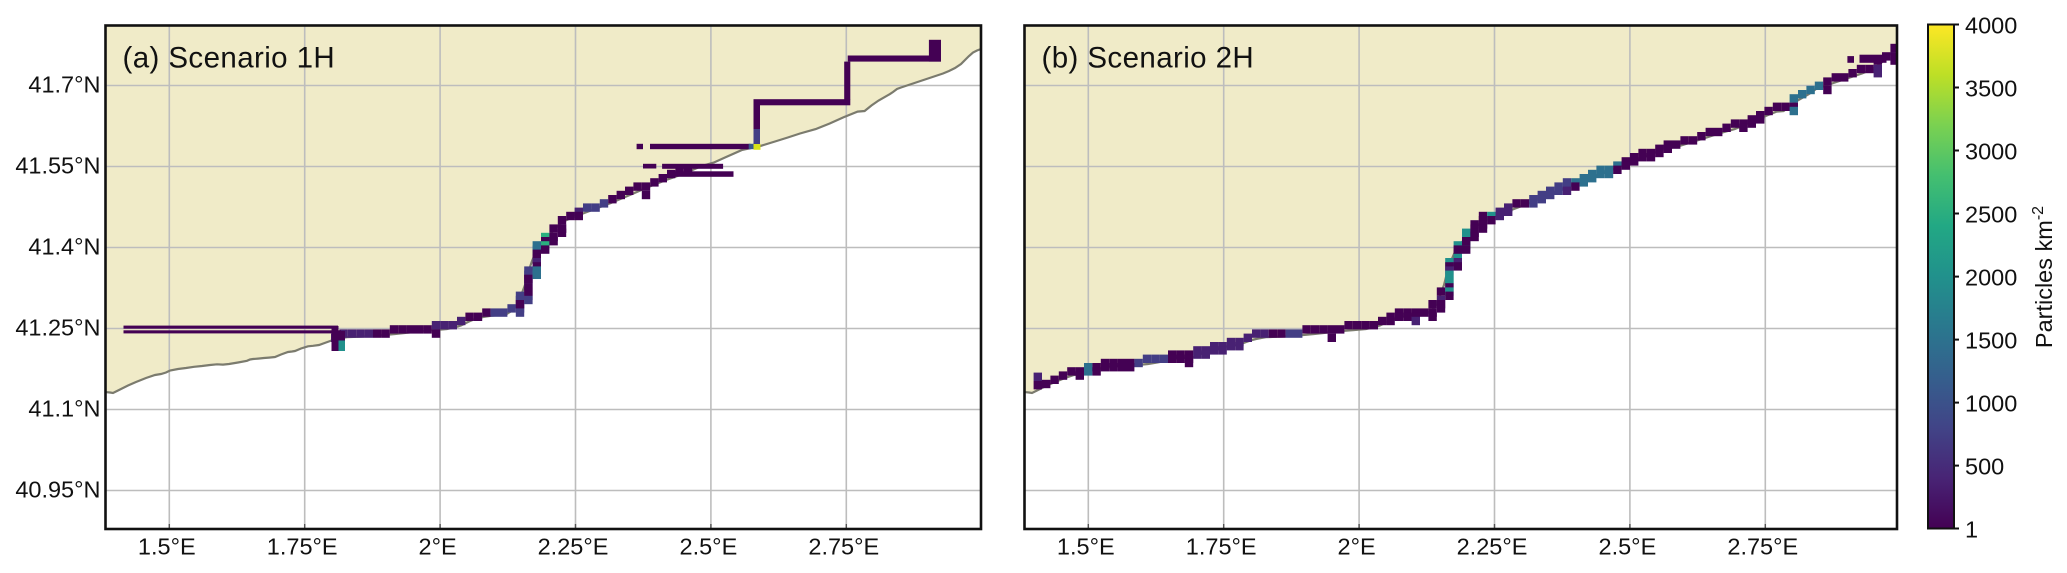  What do you see at coordinates (57, 490) in the screenshot?
I see `svg-text: 40.95°N` at bounding box center [57, 490].